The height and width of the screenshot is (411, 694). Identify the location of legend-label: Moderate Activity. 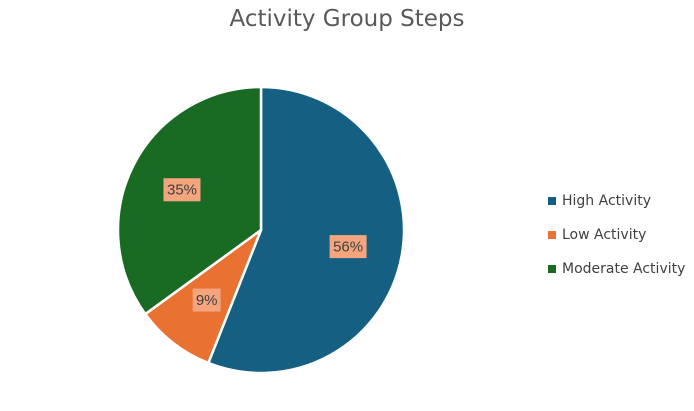
(624, 269).